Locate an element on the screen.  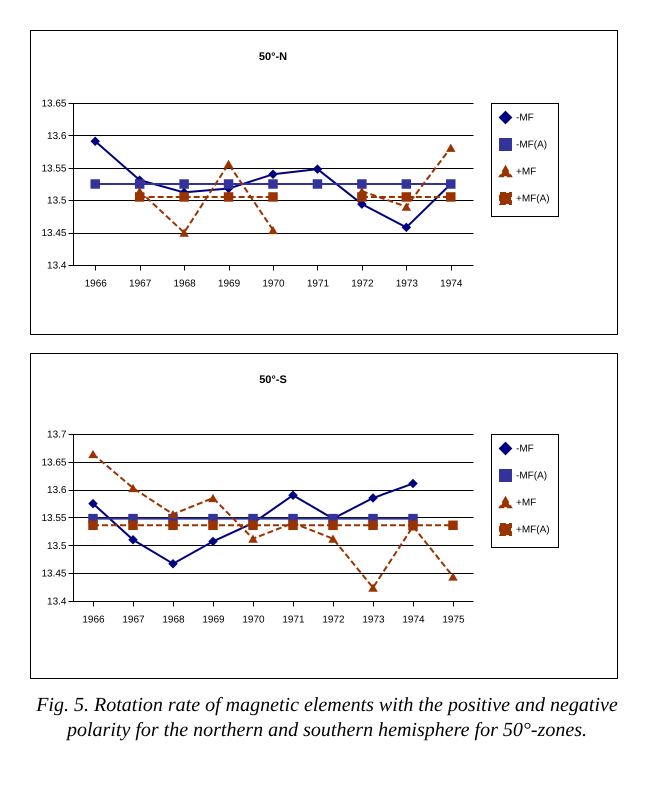
y-tick-label: 13.7 is located at coordinates (57, 435).